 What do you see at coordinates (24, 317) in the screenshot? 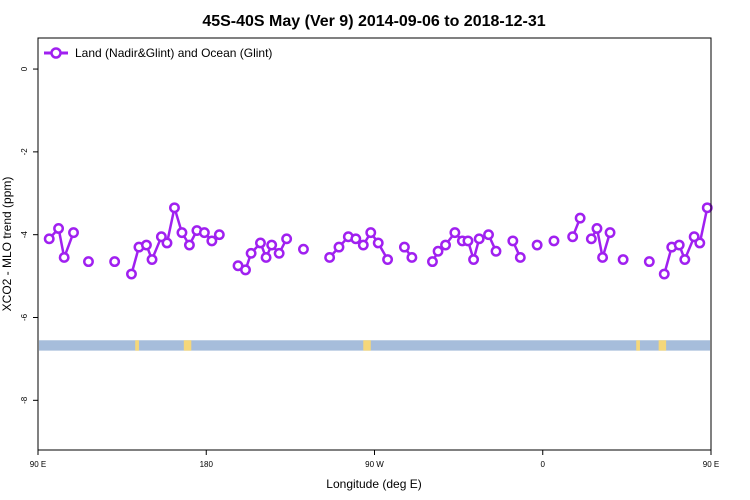
I see `y-tick-label: -6` at bounding box center [24, 317].